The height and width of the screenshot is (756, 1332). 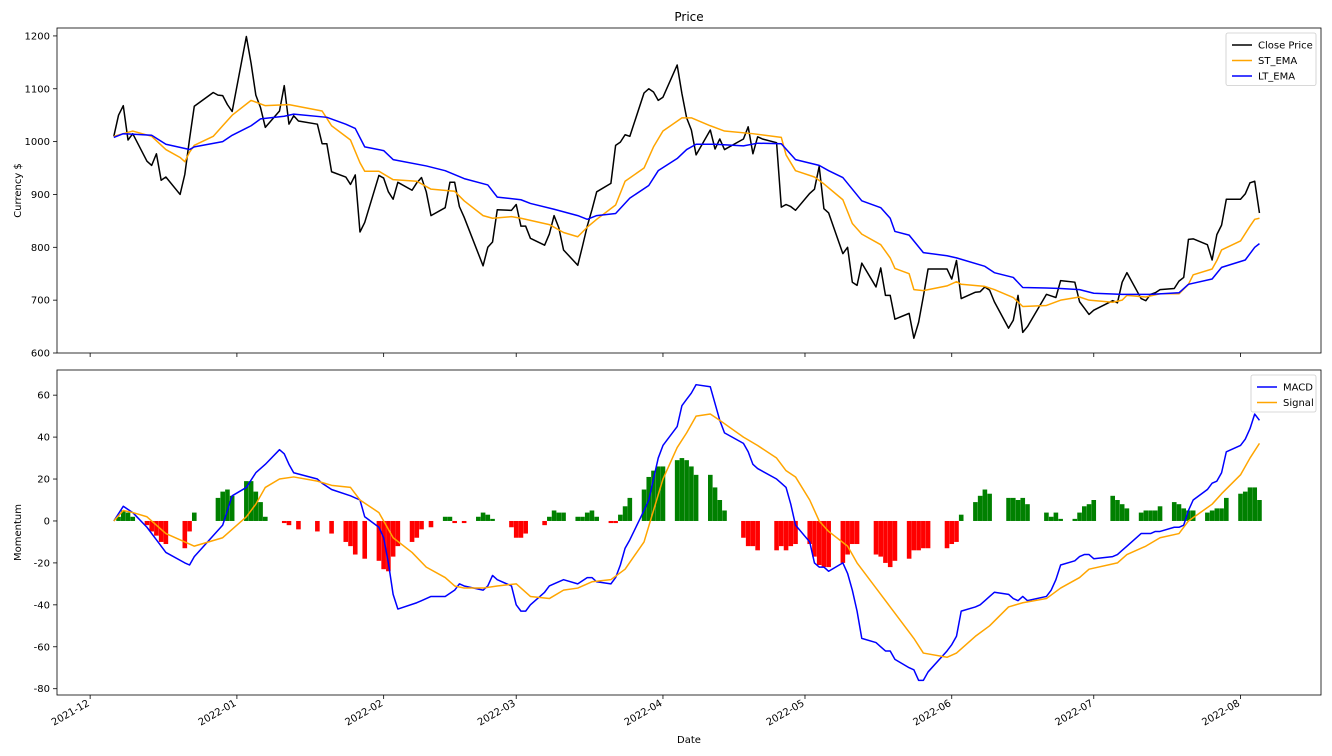 What do you see at coordinates (47, 521) in the screenshot?
I see `y-tick-label: 0` at bounding box center [47, 521].